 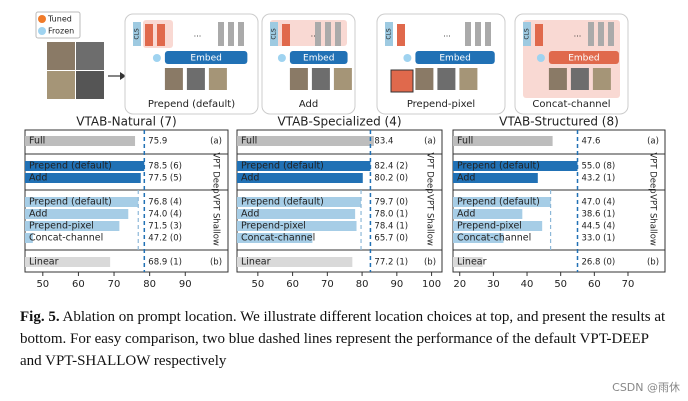 I want to click on value-label: 83.4, so click(x=383, y=142).